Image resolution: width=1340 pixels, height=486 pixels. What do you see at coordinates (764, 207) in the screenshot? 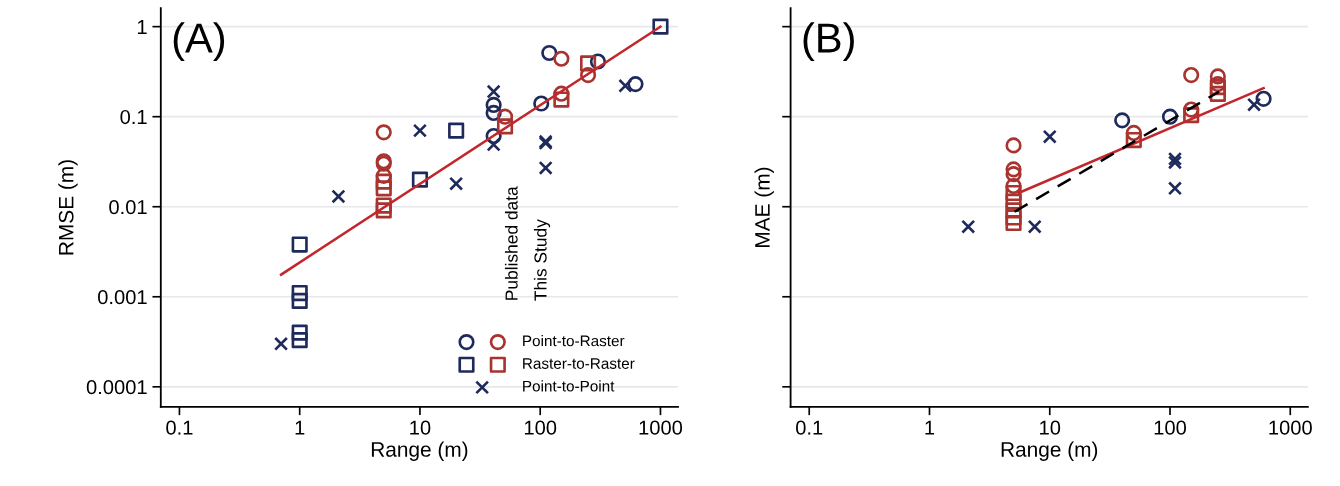
I see `y-axis-title: MAE (m)` at bounding box center [764, 207].